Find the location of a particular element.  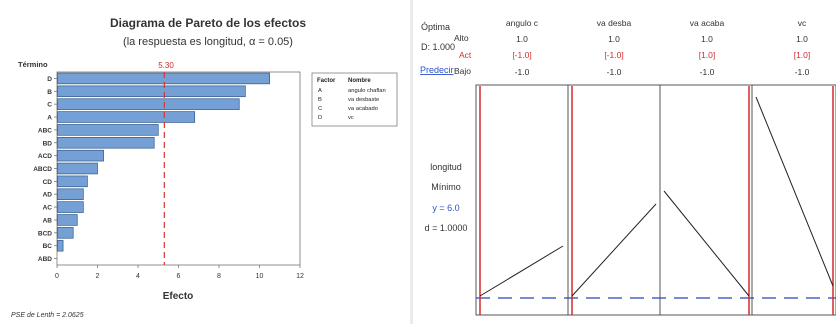

factor-vc-name: vc is located at coordinates (802, 23).